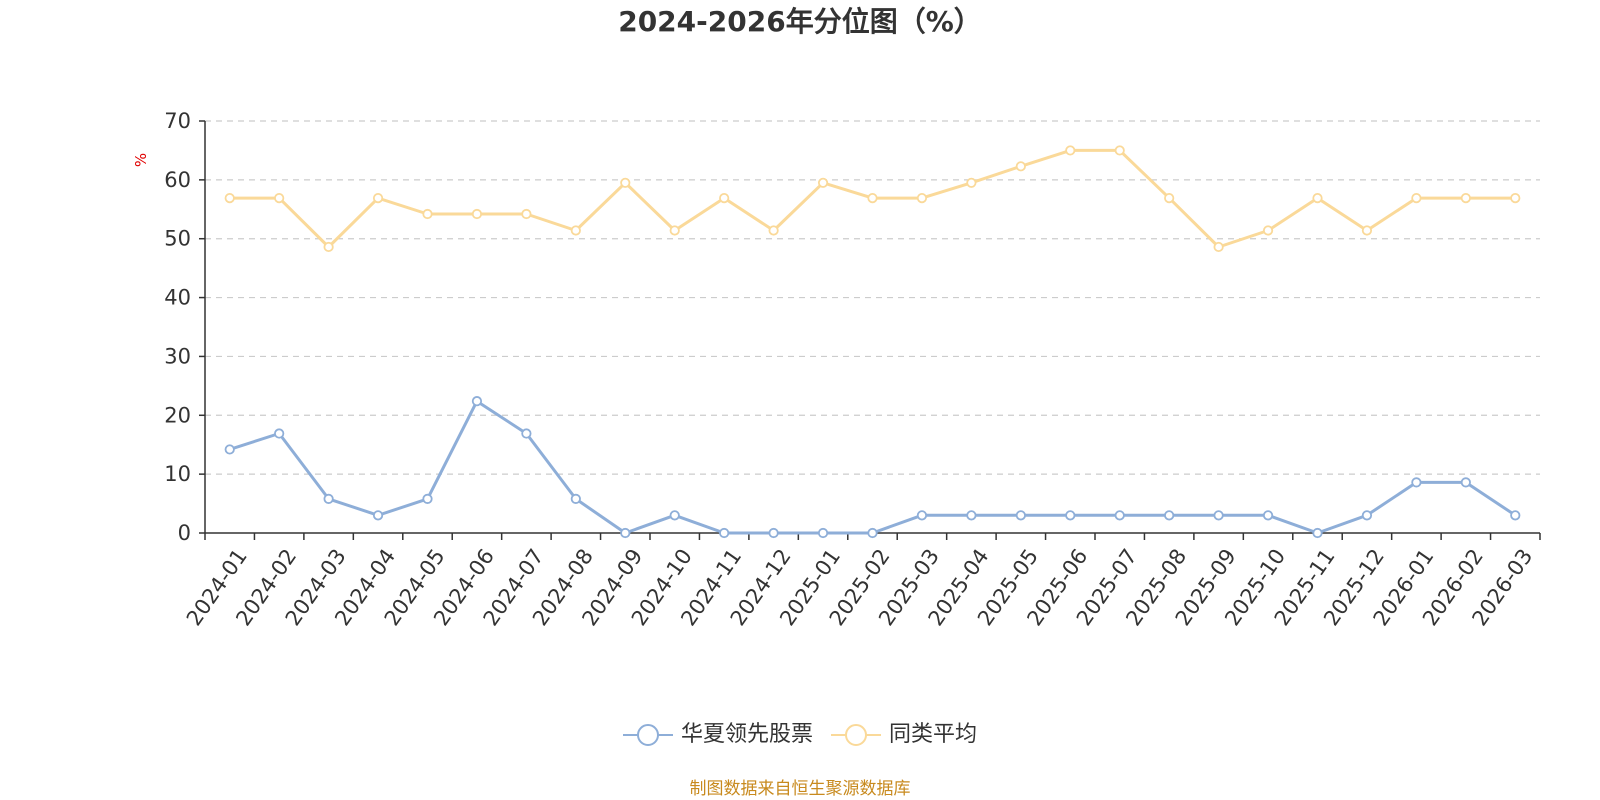 This screenshot has width=1600, height=800. Describe the element at coordinates (177, 356) in the screenshot. I see `y-tick-label-30: 30` at that location.